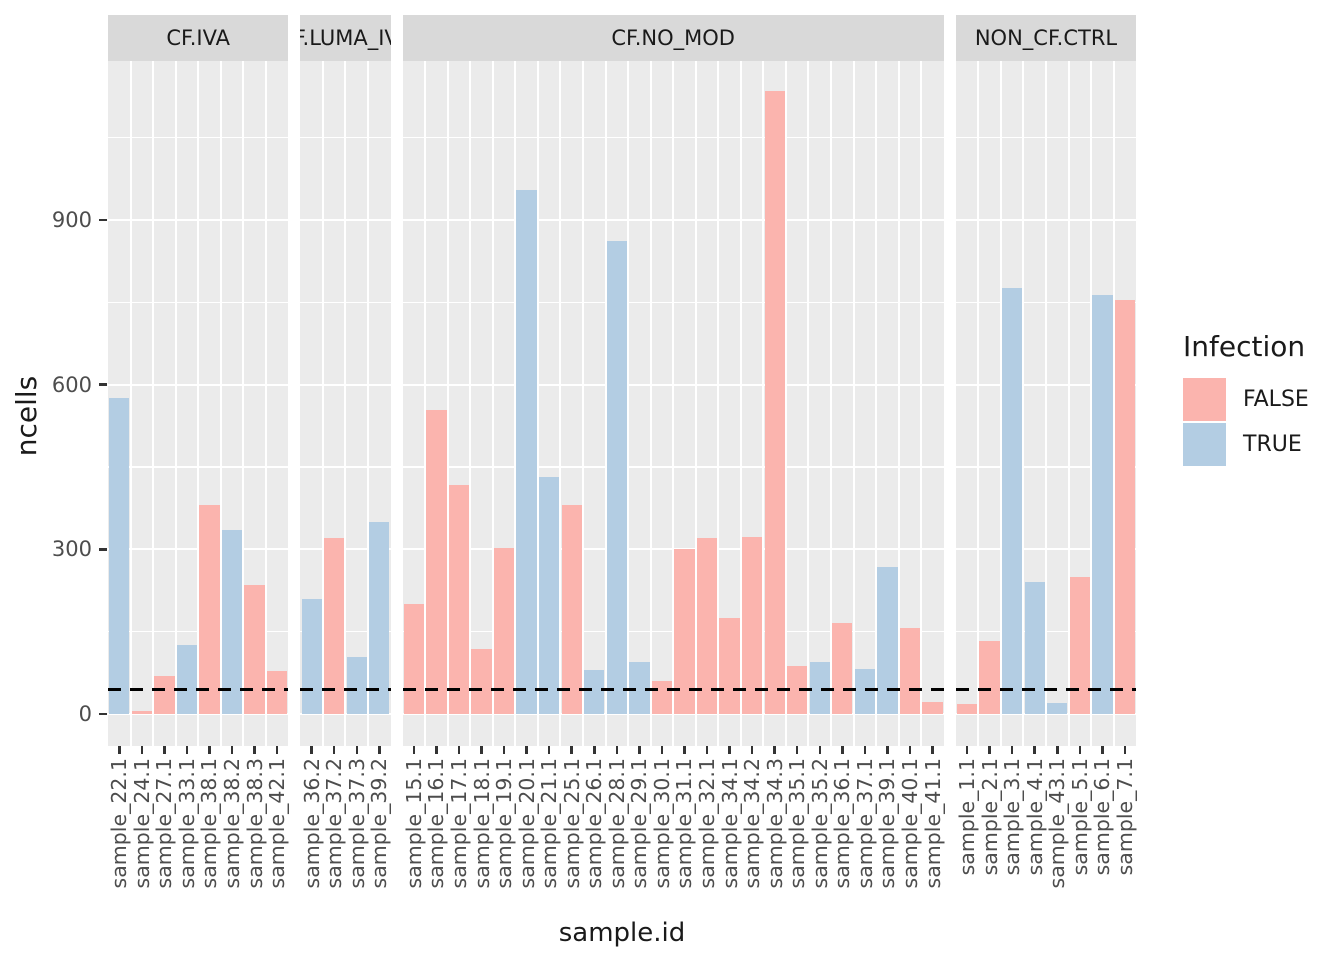 The image size is (1344, 960). Describe the element at coordinates (967, 709) in the screenshot. I see `bar-sample_1.1` at that location.